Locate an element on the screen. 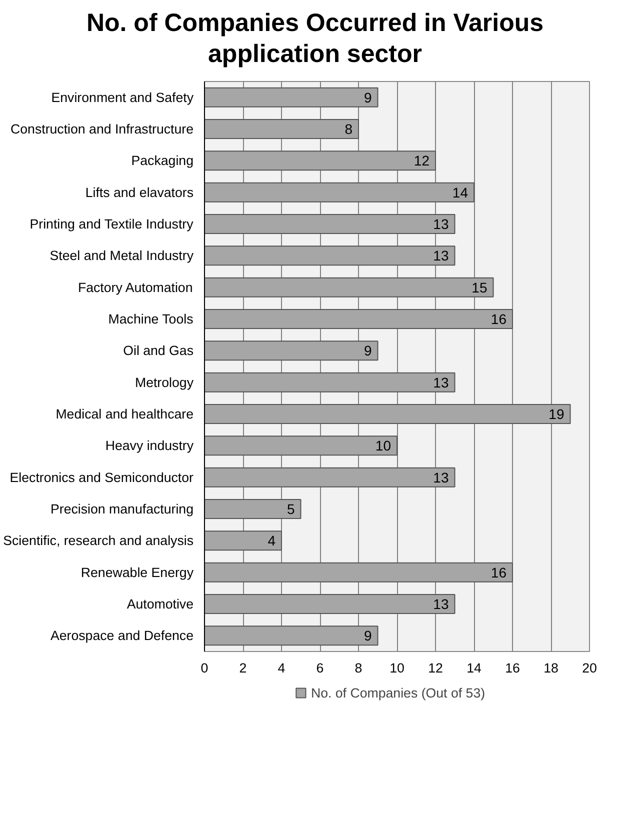 This screenshot has height=840, width=630. y-tick-label: Factory Automation is located at coordinates (135, 286).